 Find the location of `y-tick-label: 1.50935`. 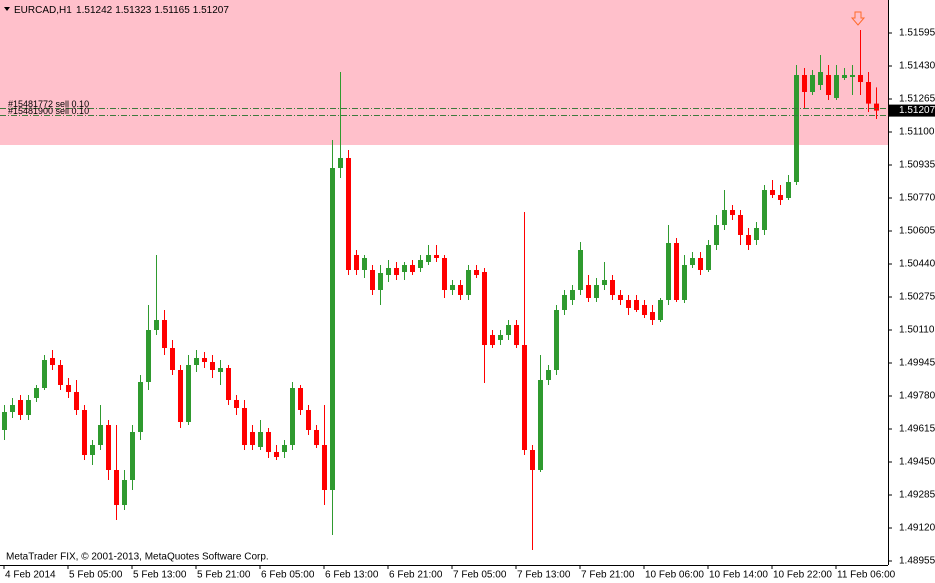

y-tick-label: 1.50935 is located at coordinates (917, 165).